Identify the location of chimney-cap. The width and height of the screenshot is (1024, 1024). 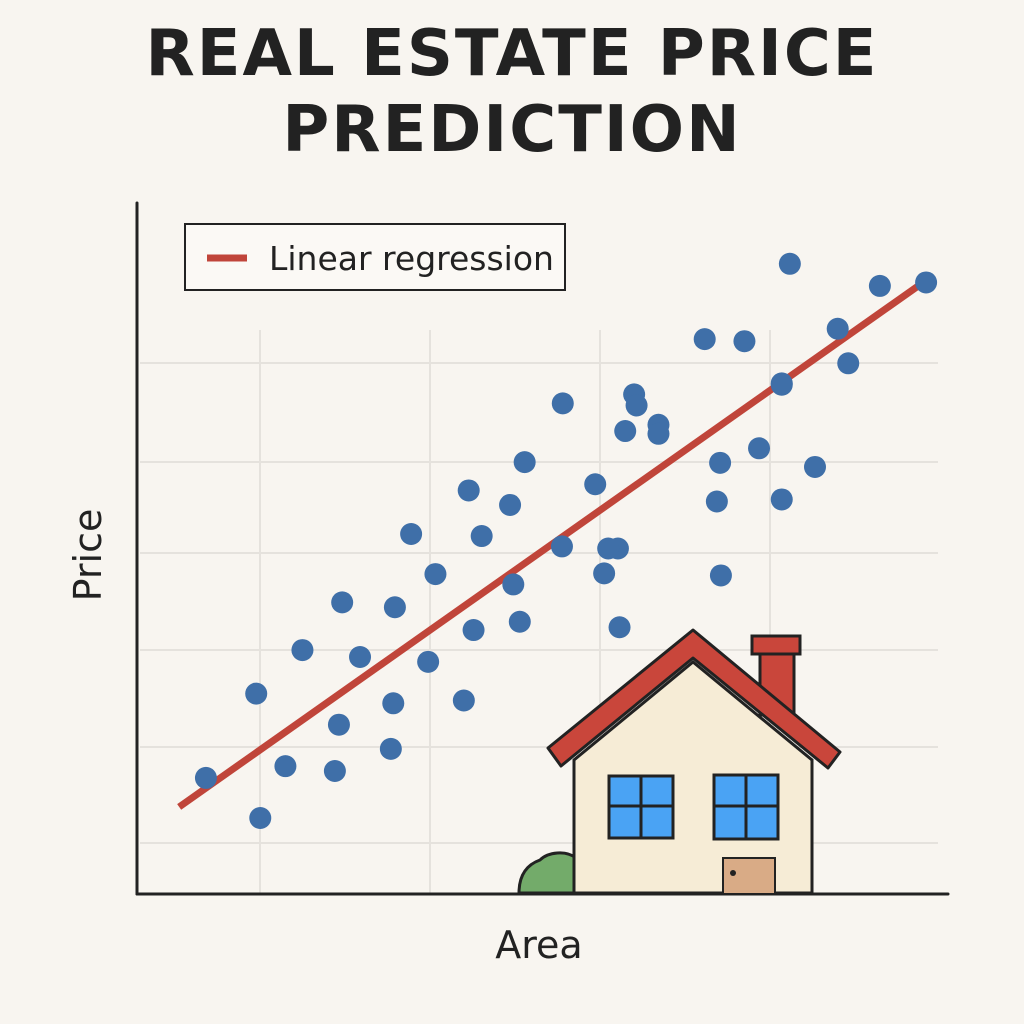
(776, 645).